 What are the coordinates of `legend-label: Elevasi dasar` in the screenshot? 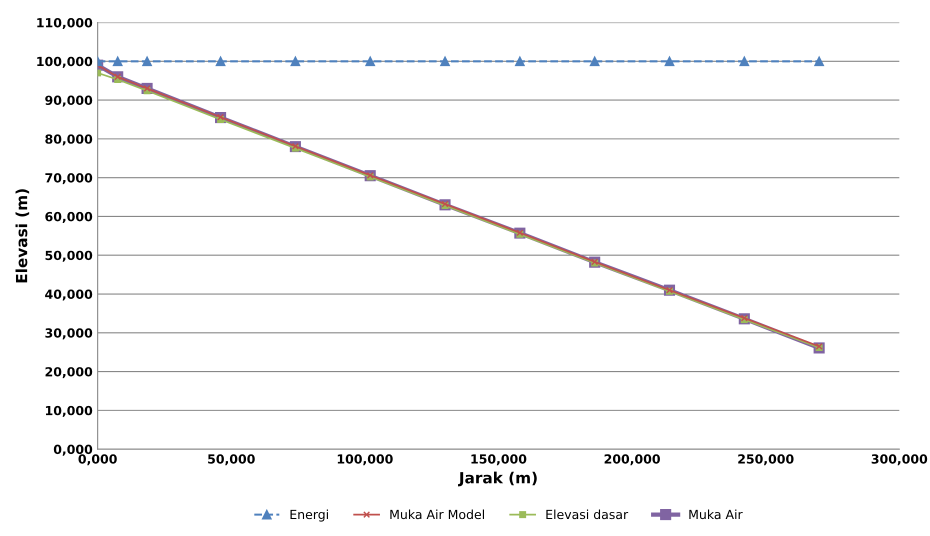 It's located at (587, 514).